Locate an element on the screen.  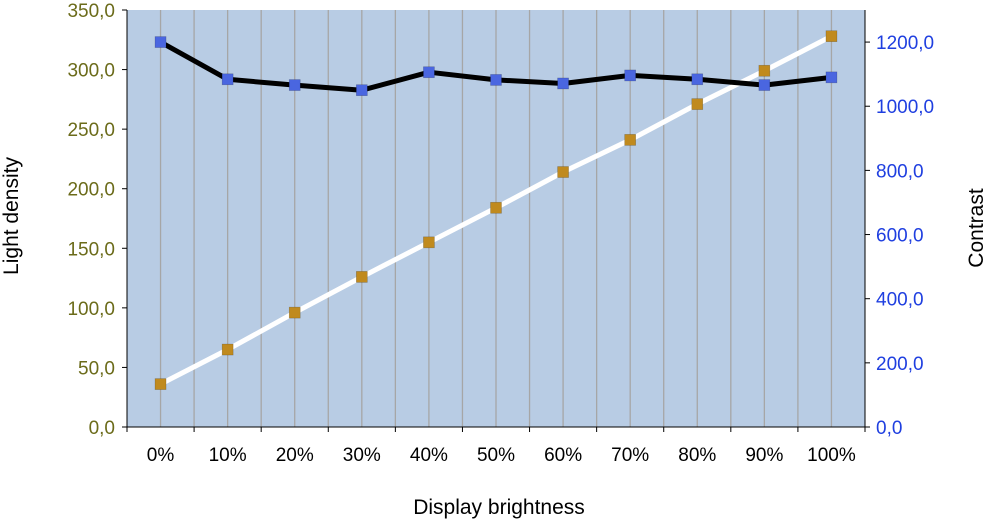
x-tick-label: 30% is located at coordinates (362, 455).